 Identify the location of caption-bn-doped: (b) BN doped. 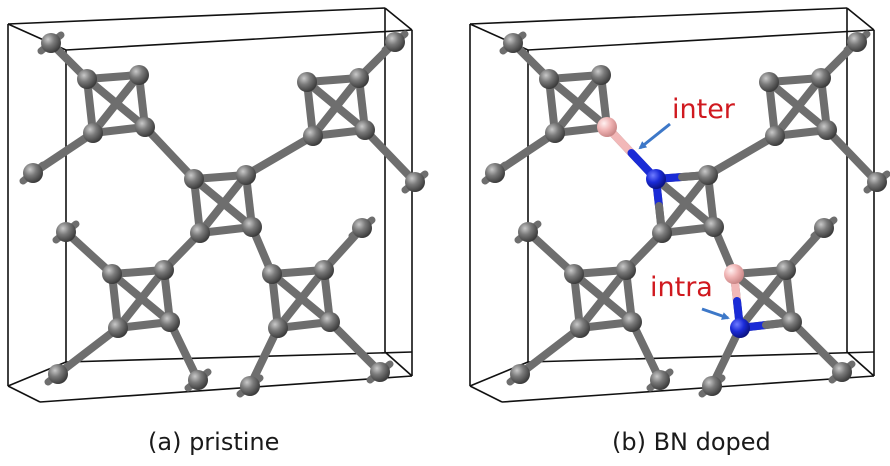
(691, 442).